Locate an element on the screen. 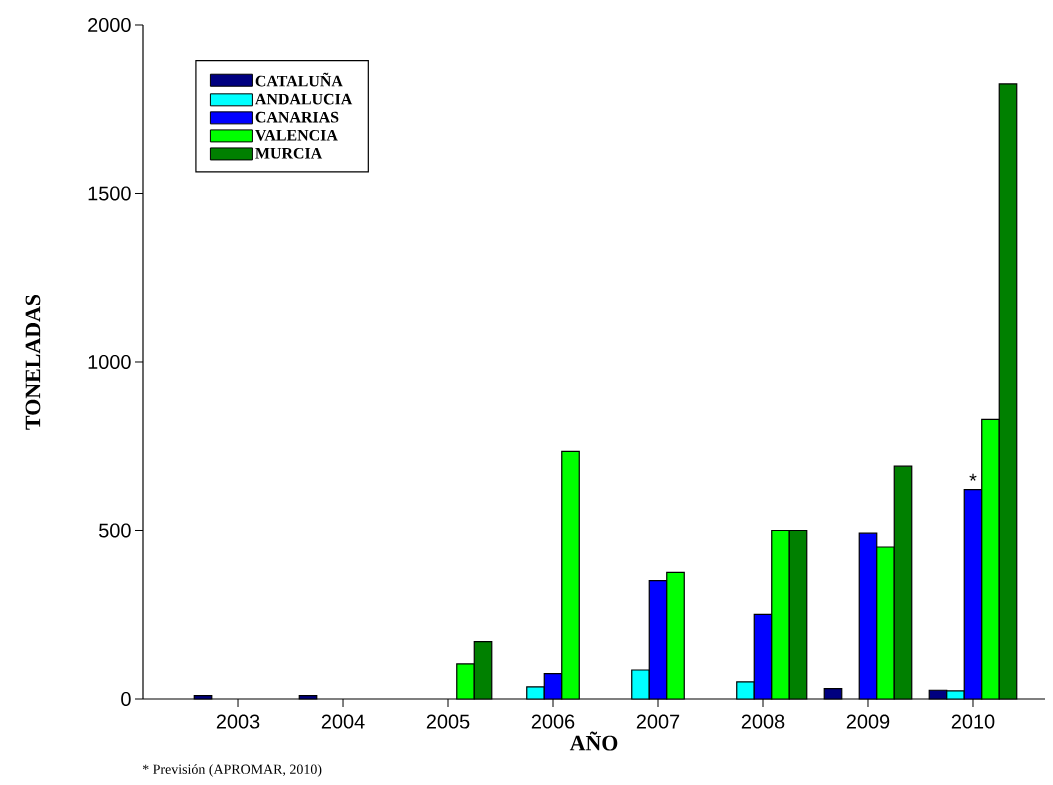  x-tick-label: 2009 is located at coordinates (868, 721).